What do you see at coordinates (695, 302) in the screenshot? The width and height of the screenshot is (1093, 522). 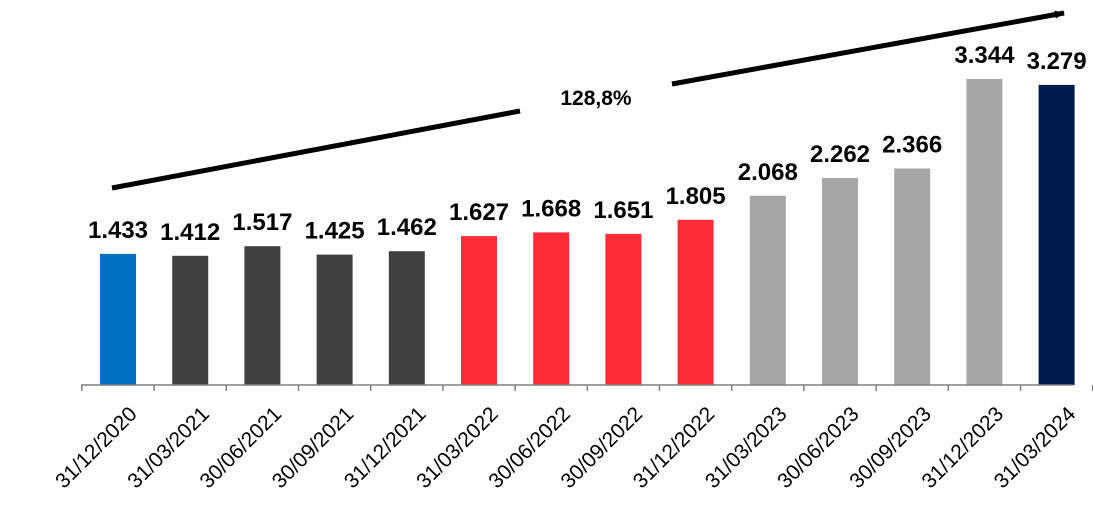 I see `bar-31-12-2022` at bounding box center [695, 302].